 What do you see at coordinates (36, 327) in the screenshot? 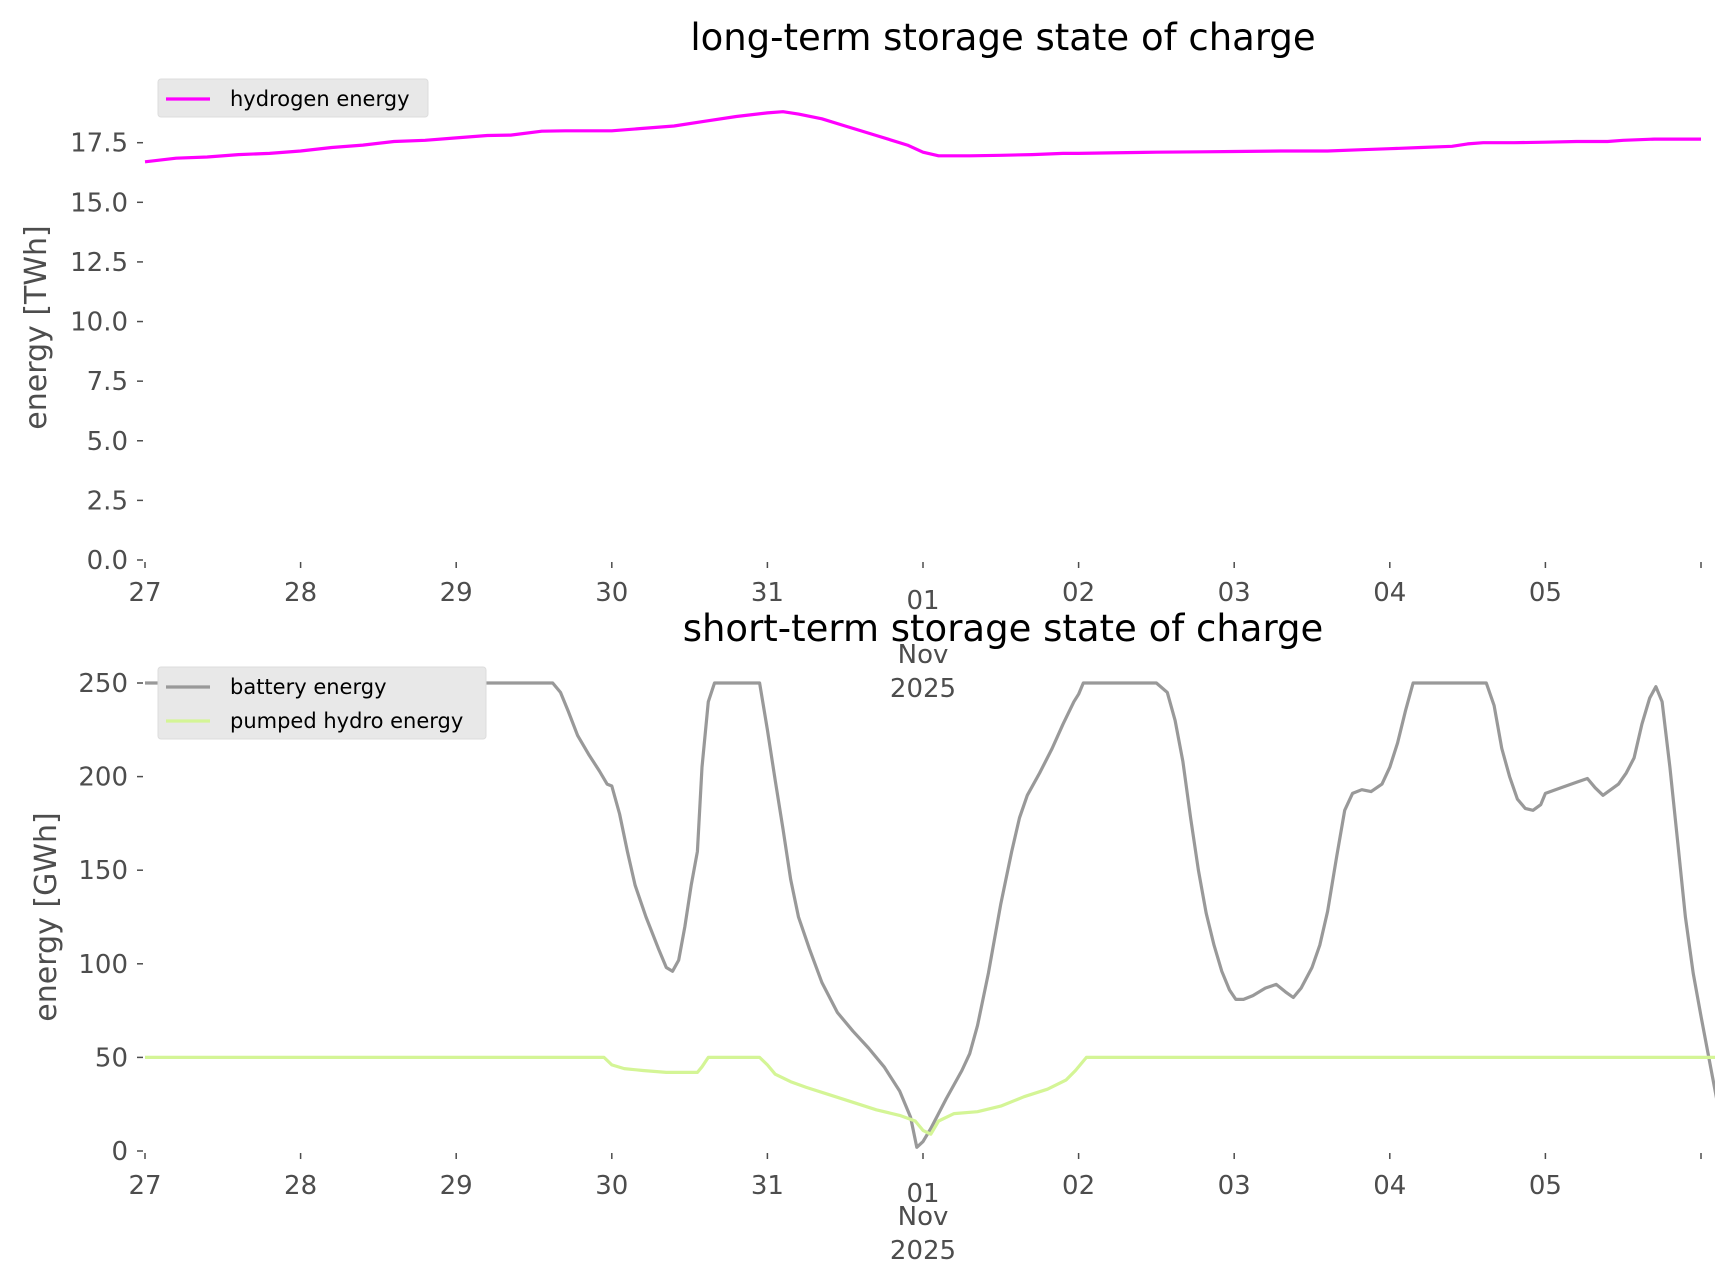
I see `y-axis-label: energy [TWh]` at bounding box center [36, 327].